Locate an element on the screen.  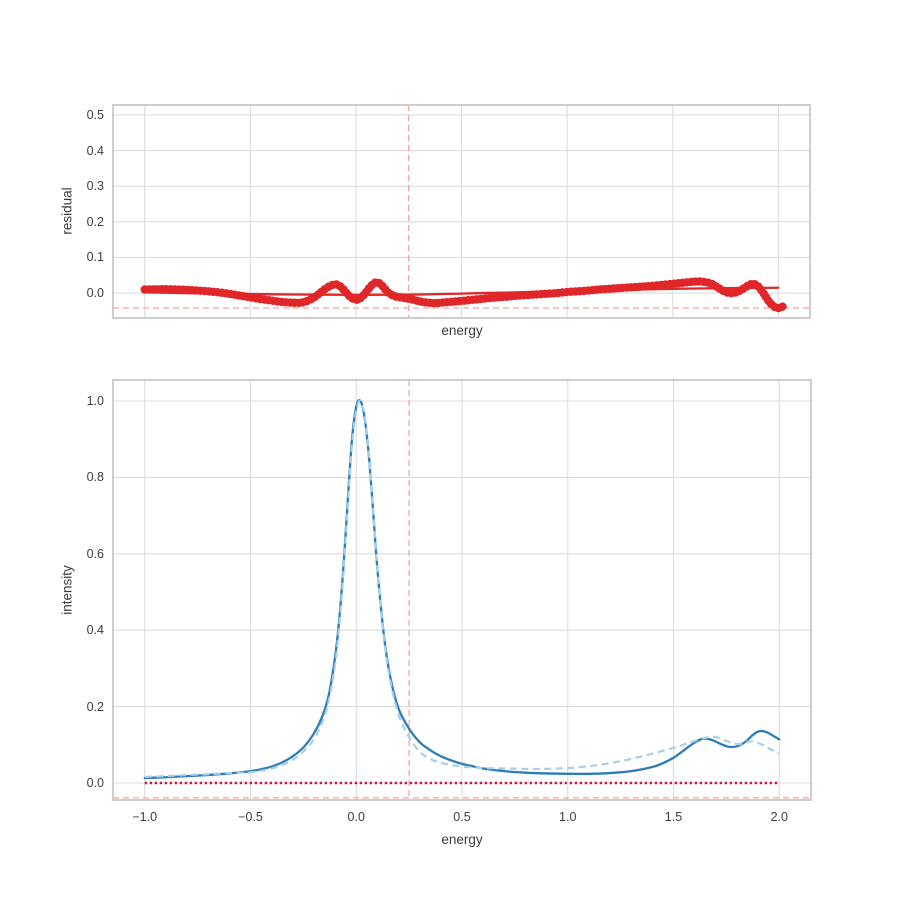
bottom-x-tick-label: 2.0 is located at coordinates (779, 817).